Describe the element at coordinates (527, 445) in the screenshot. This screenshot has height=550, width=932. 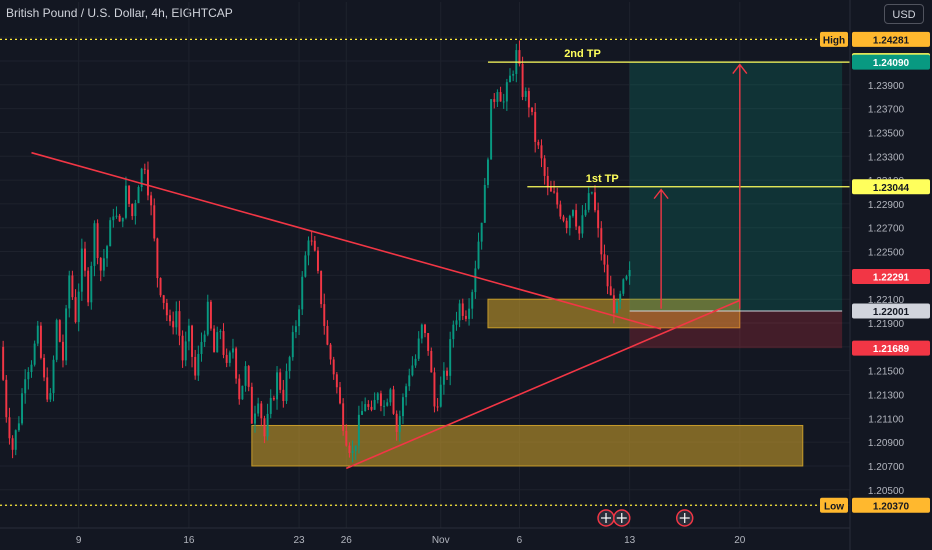
I see `supply-demand-zone` at that location.